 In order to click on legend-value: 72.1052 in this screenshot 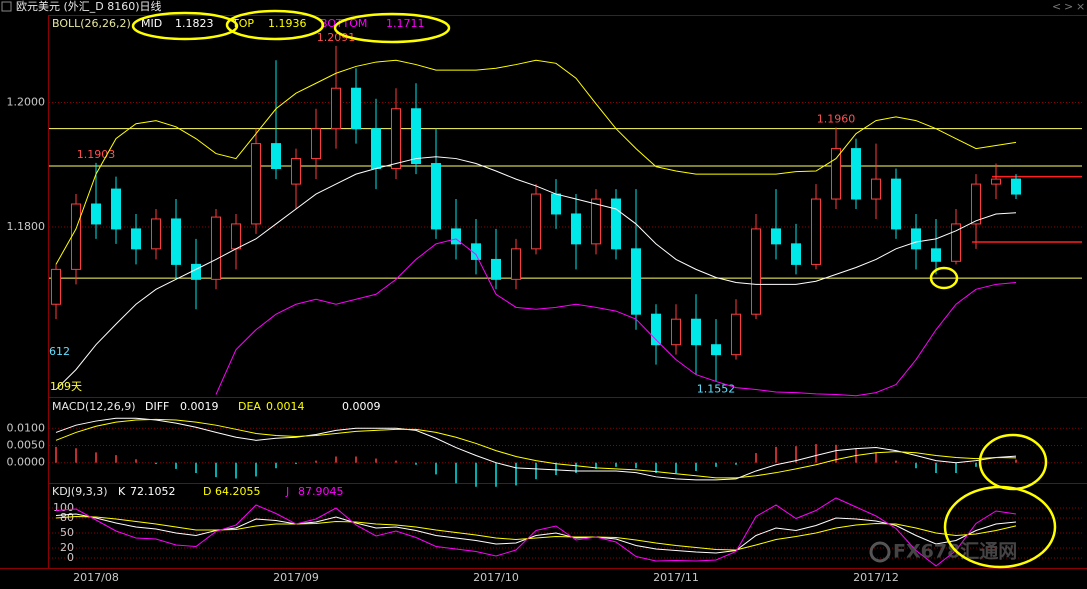, I will do `click(153, 491)`.